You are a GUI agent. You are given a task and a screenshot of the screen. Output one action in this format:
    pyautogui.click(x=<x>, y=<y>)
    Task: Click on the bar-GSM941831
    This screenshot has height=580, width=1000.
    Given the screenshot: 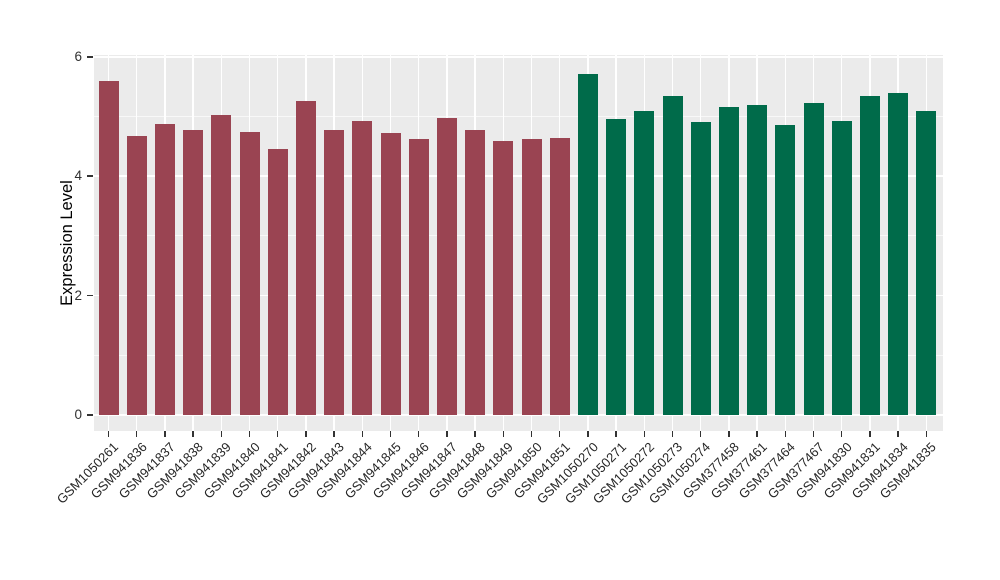 What is the action you would take?
    pyautogui.click(x=869, y=255)
    